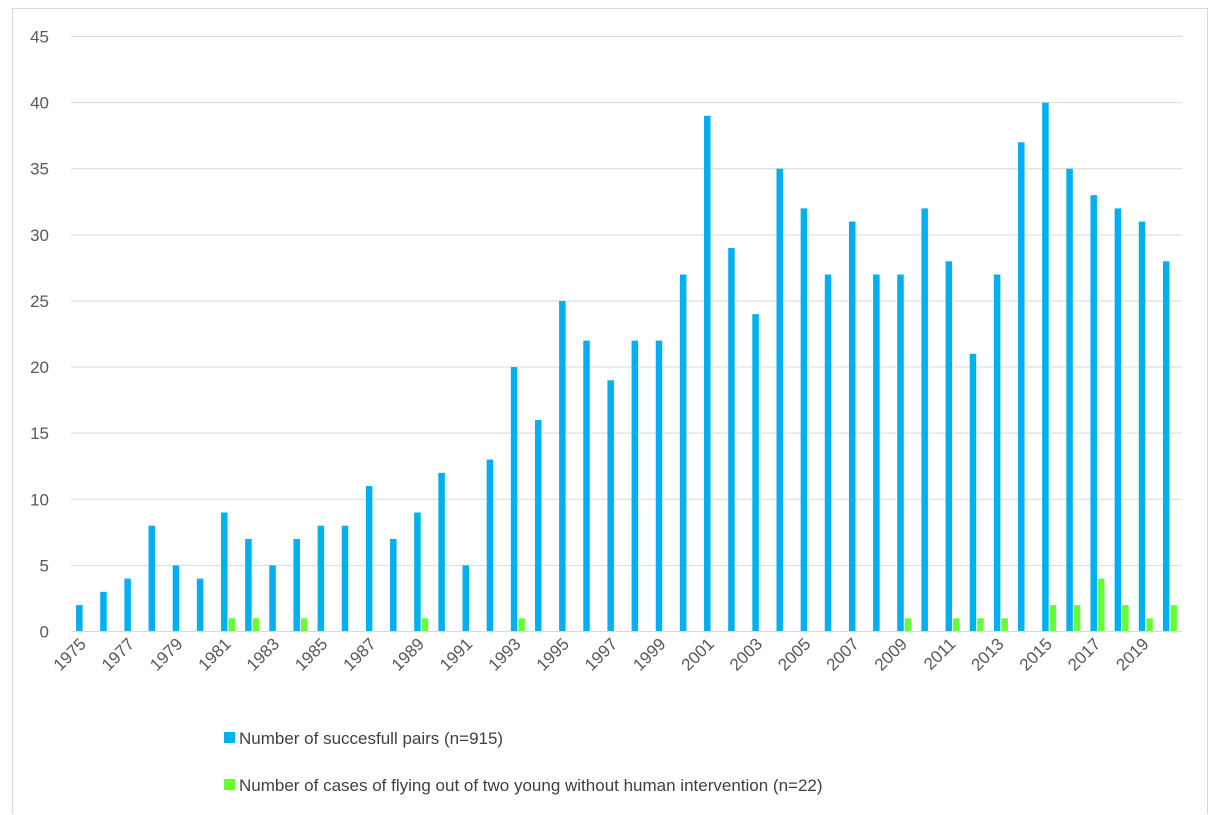 The height and width of the screenshot is (815, 1214). I want to click on y-tick-label: 0, so click(44, 632).